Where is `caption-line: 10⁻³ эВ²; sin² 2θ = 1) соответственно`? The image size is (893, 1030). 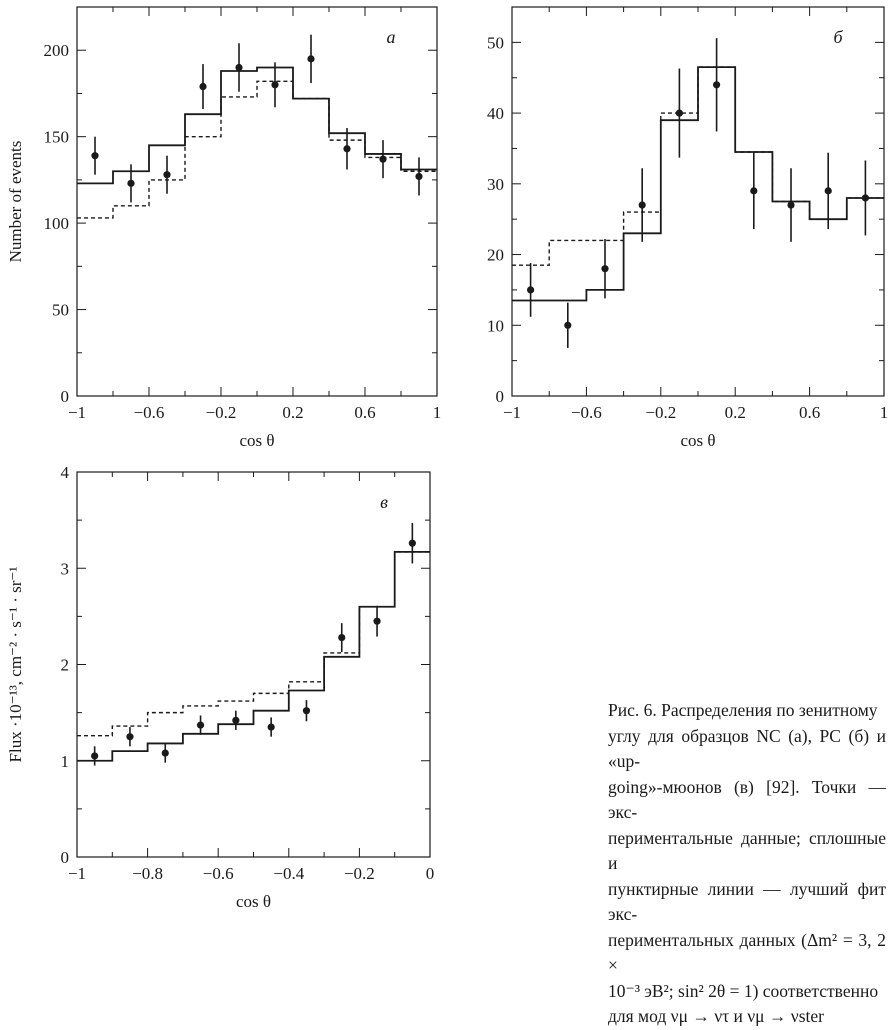 caption-line: 10⁻³ эВ²; sin² 2θ = 1) соответственно is located at coordinates (743, 990).